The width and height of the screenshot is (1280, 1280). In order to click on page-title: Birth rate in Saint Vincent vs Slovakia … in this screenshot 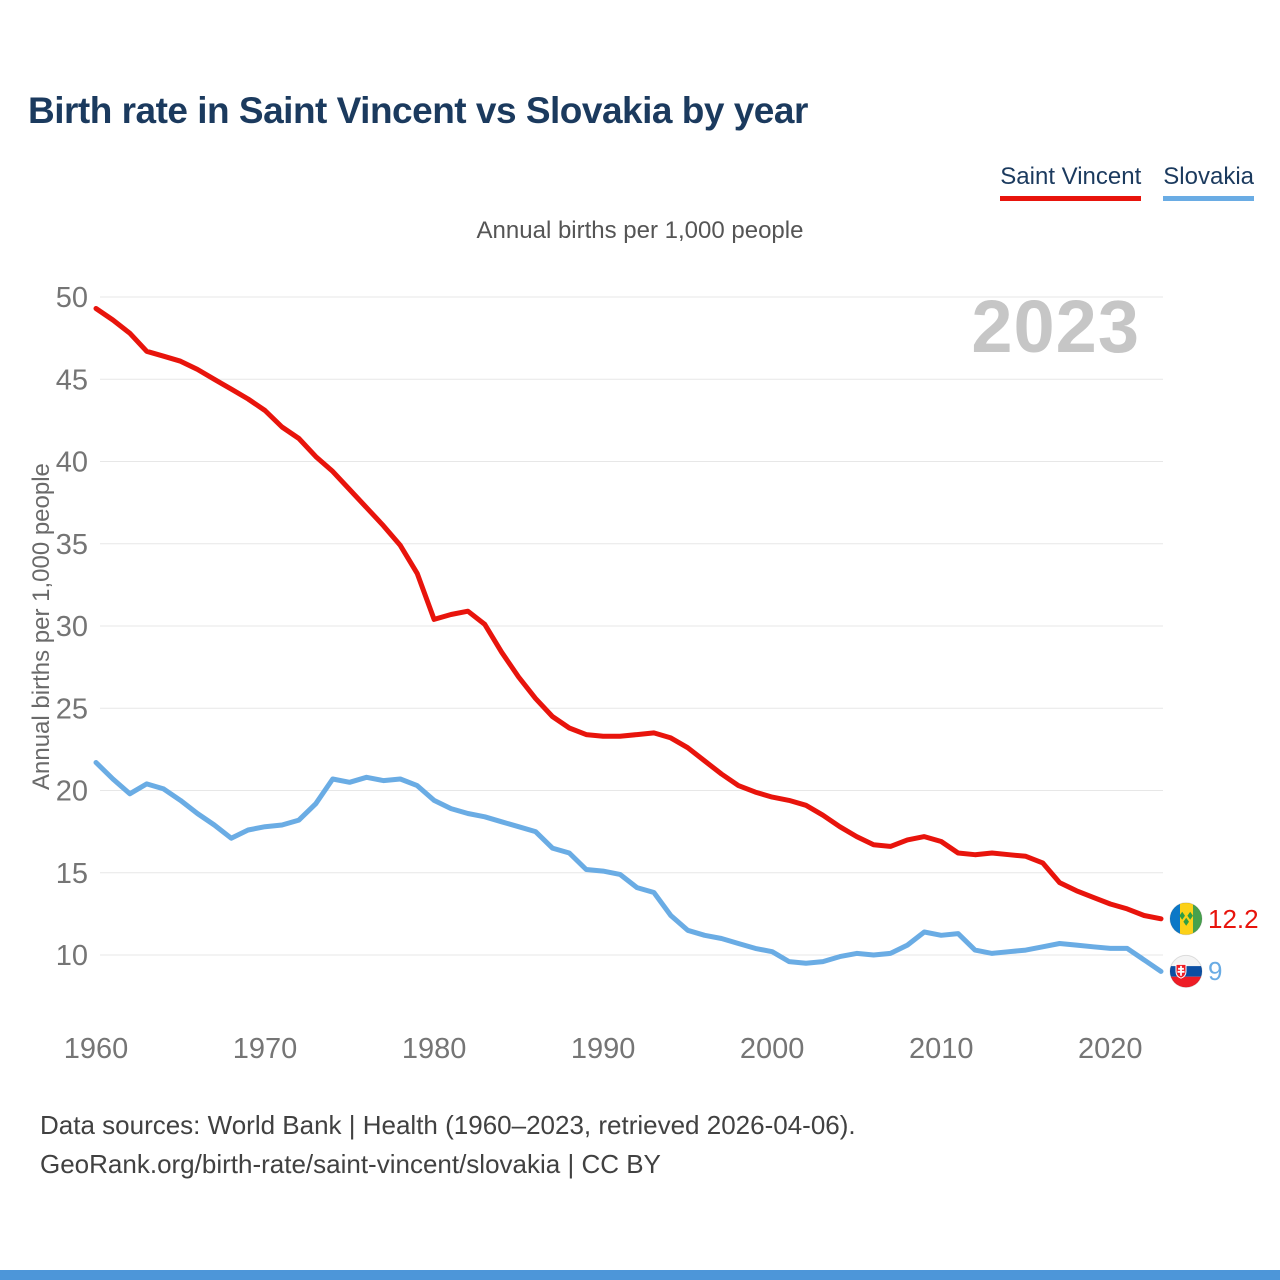, I will do `click(418, 110)`.